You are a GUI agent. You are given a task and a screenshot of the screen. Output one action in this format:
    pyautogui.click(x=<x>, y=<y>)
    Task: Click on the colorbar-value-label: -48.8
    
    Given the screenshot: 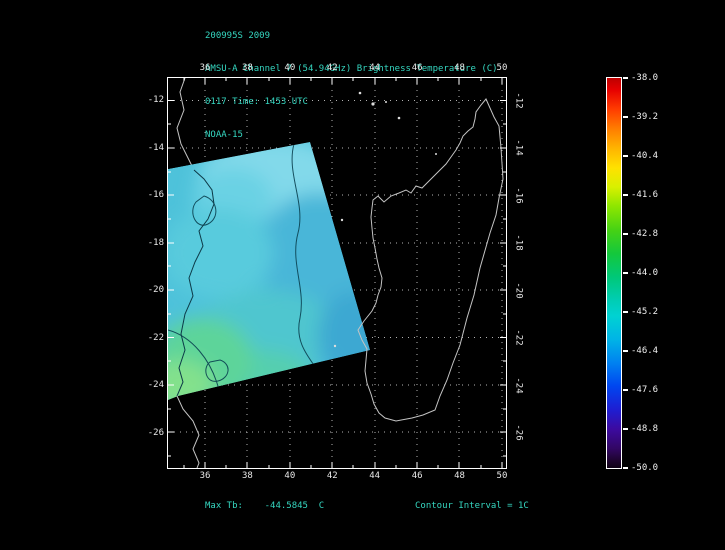 What is the action you would take?
    pyautogui.click(x=645, y=429)
    